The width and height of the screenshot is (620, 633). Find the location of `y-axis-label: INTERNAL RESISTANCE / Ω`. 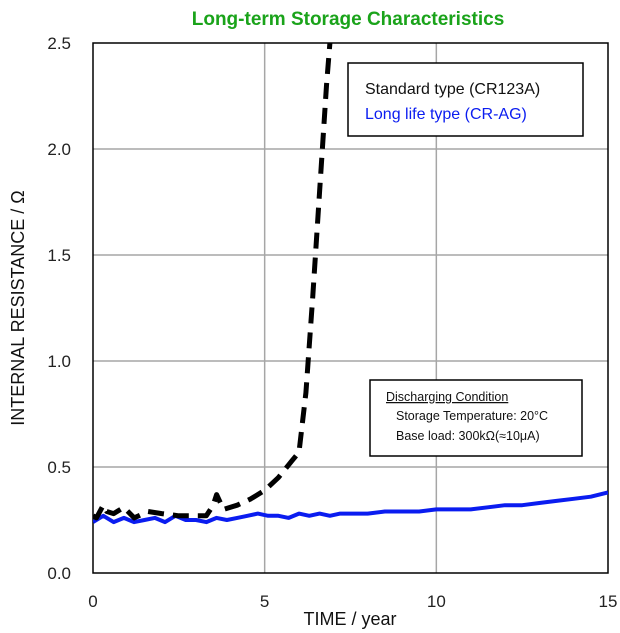

y-axis-label: INTERNAL RESISTANCE / Ω is located at coordinates (18, 308).